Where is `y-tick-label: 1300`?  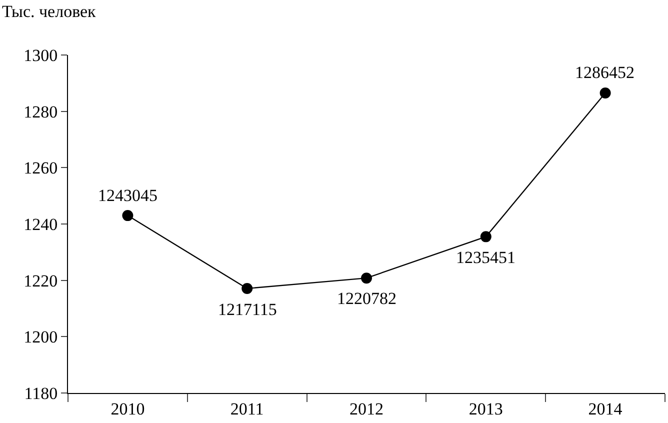
y-tick-label: 1300 is located at coordinates (41, 55).